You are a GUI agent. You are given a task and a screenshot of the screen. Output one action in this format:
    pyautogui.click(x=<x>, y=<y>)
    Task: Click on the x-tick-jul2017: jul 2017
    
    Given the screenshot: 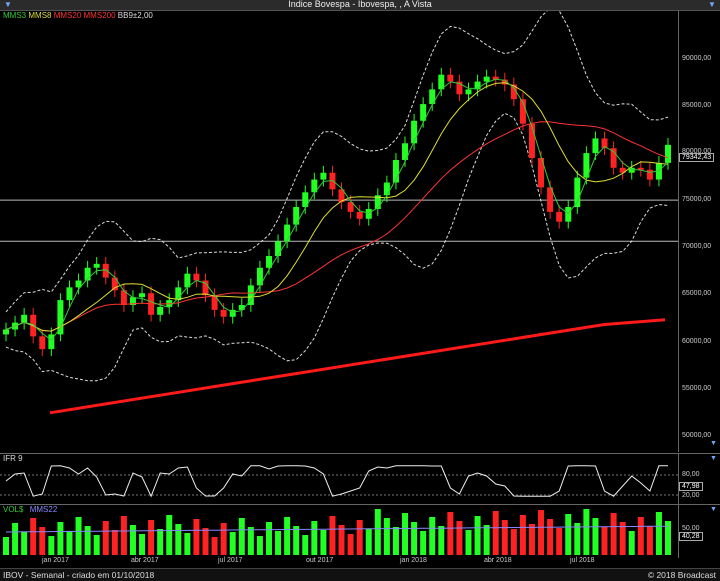 What is the action you would take?
    pyautogui.click(x=230, y=560)
    